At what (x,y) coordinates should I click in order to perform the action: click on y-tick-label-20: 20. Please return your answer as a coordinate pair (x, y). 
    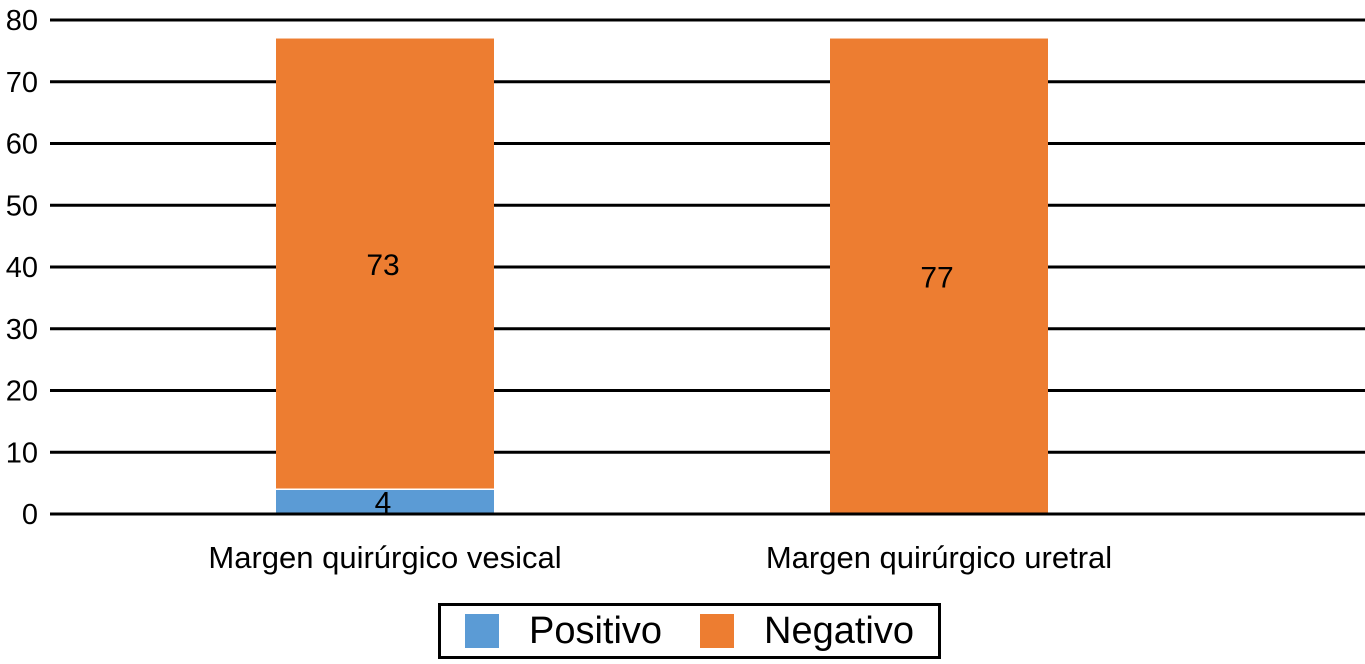
    Looking at the image, I should click on (22, 392).